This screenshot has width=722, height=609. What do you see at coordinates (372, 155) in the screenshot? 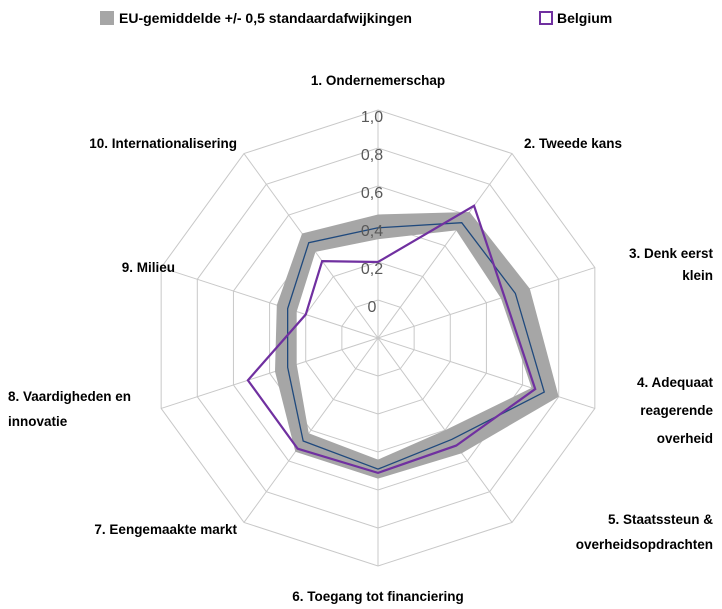
I see `tick-label: 0,8` at bounding box center [372, 155].